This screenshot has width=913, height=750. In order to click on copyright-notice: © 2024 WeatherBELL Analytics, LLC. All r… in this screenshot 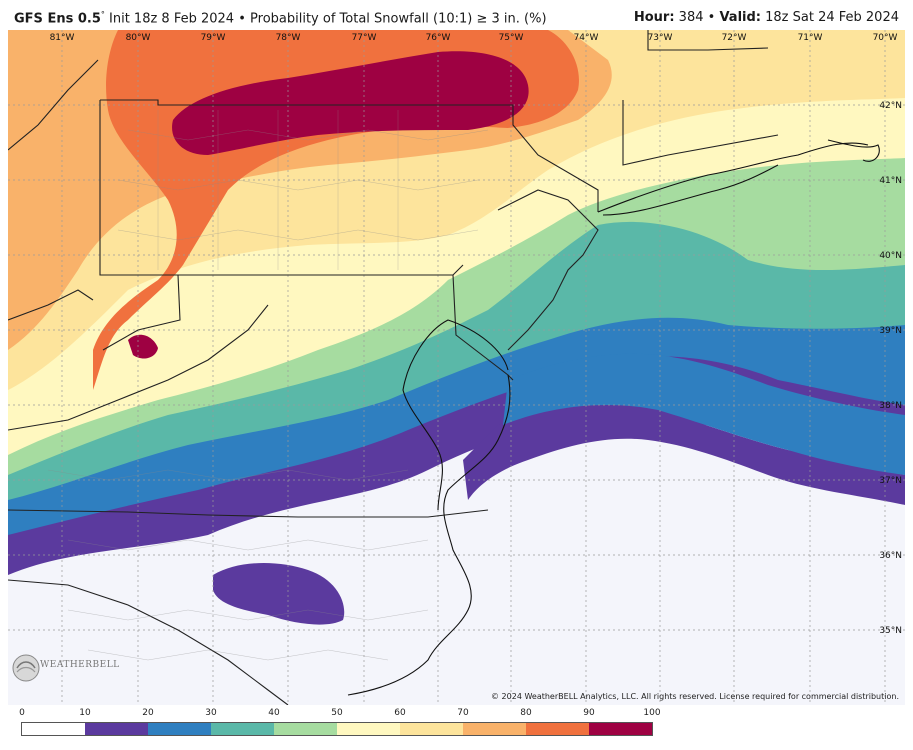, I will do `click(695, 696)`.